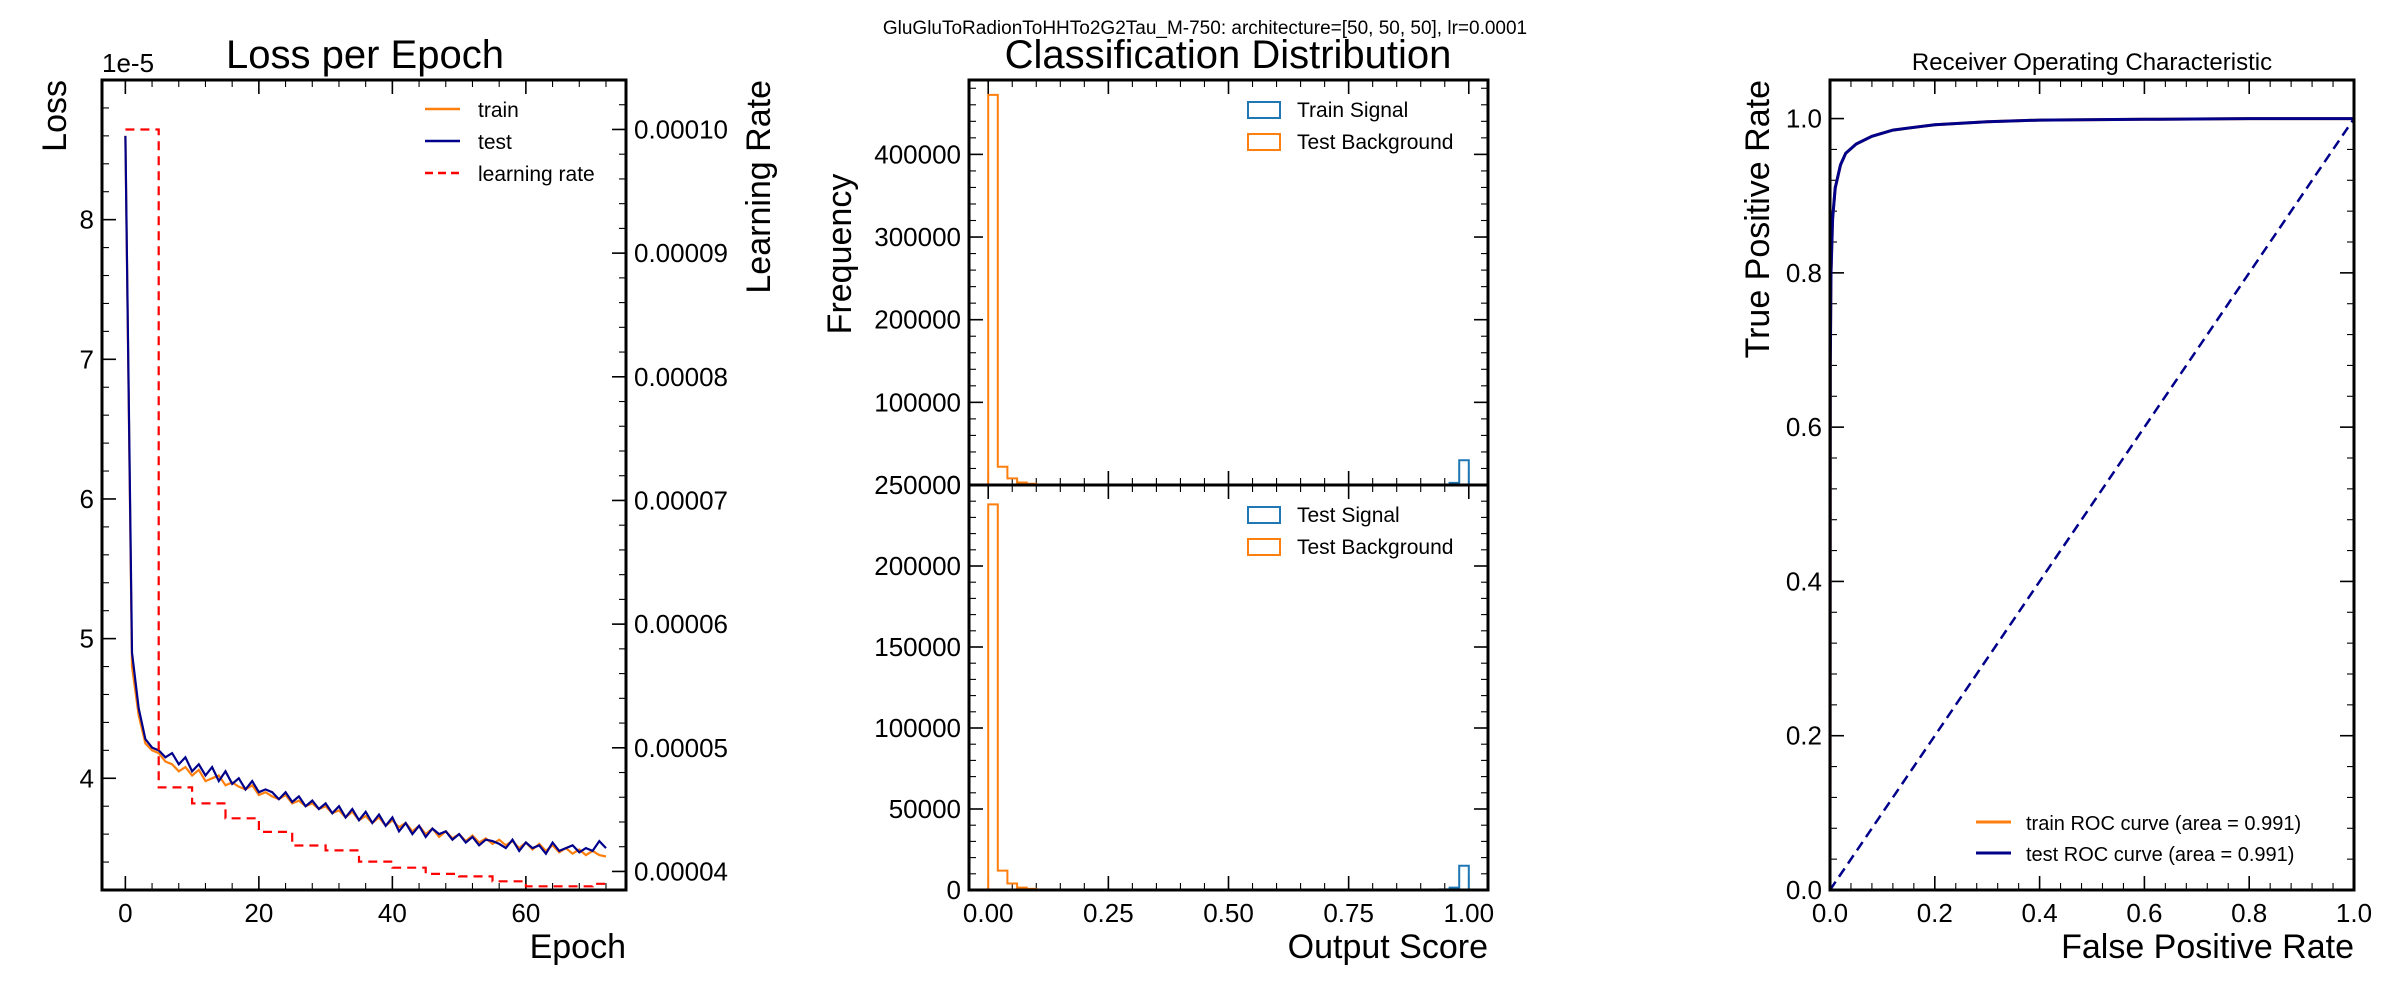 The image size is (2400, 1000). What do you see at coordinates (1264, 515) in the screenshot?
I see `legend-swatch-test-signal` at bounding box center [1264, 515].